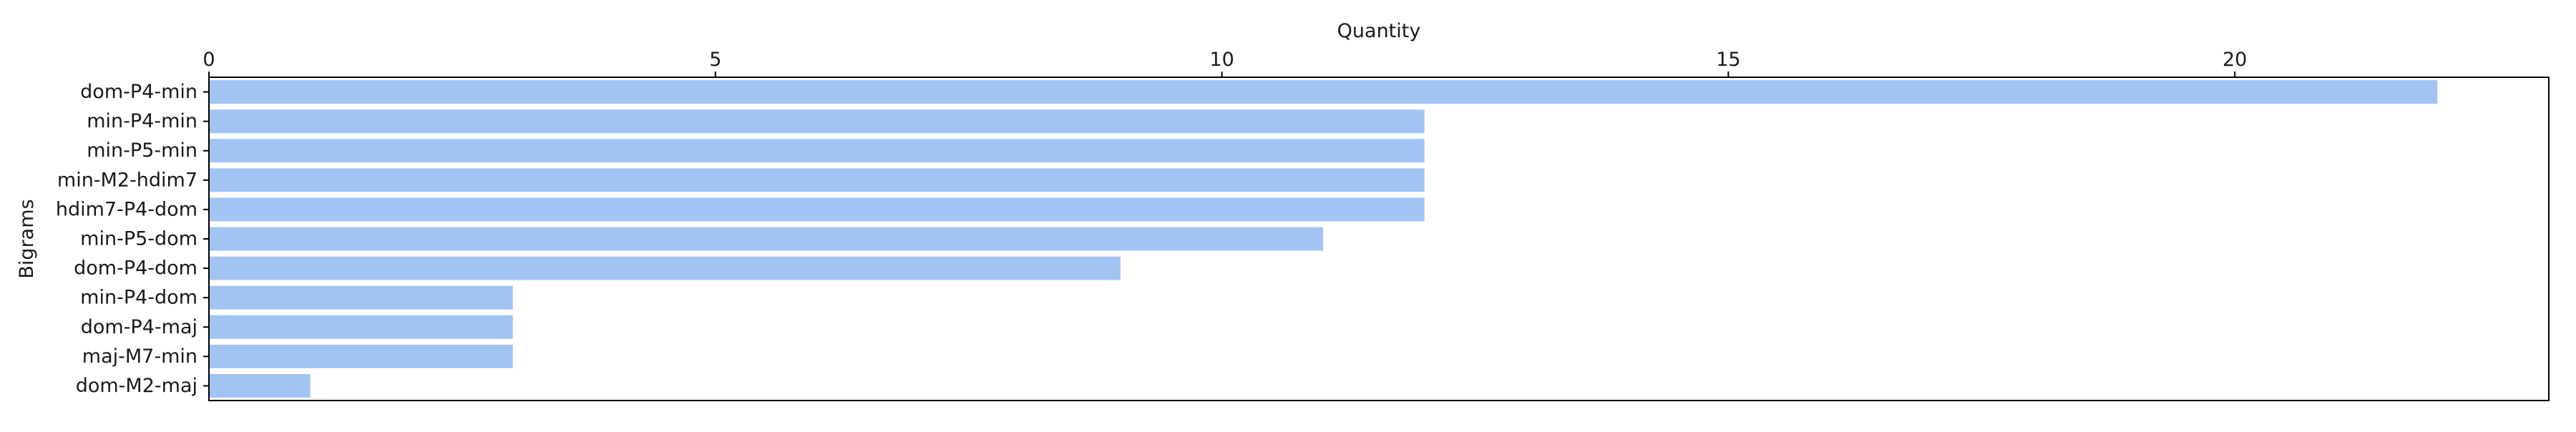 This screenshot has height=432, width=2576. What do you see at coordinates (665, 268) in the screenshot?
I see `bar-dom-P4-dom` at bounding box center [665, 268].